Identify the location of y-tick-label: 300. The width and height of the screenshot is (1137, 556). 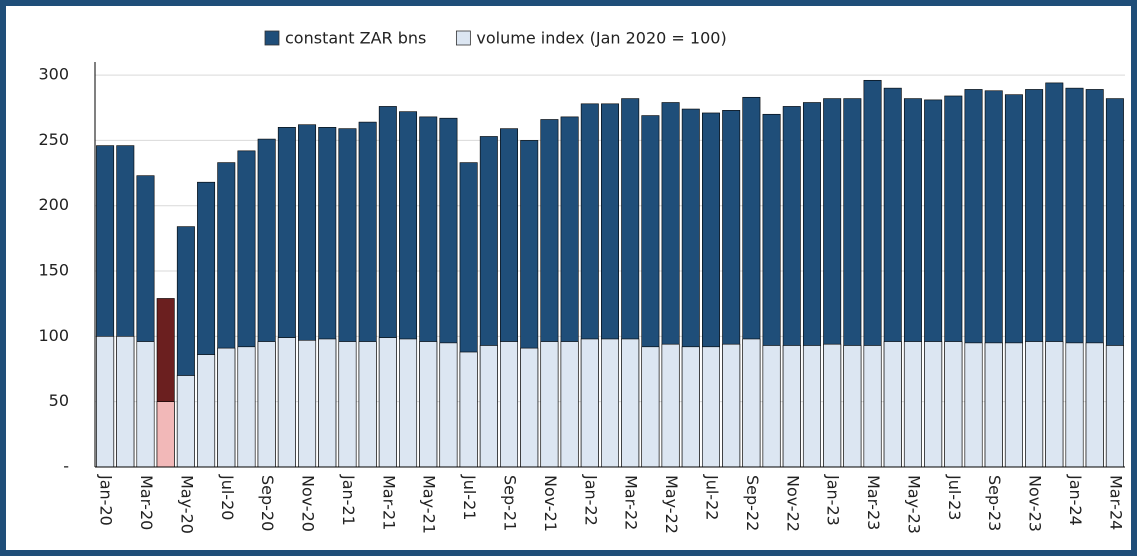
(53, 74).